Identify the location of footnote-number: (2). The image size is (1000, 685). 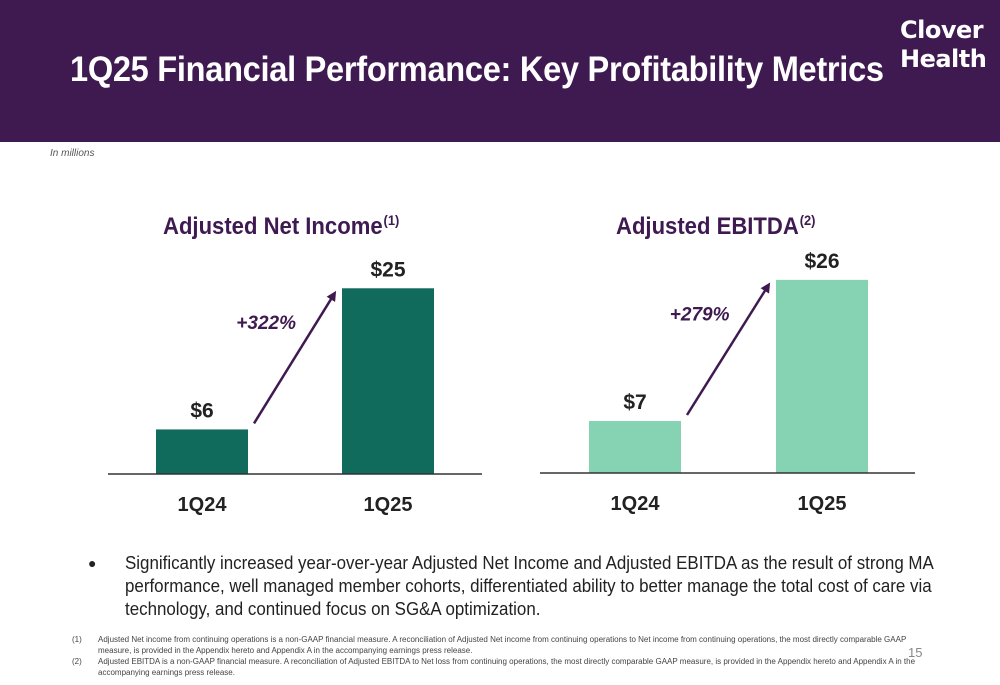
(77, 661).